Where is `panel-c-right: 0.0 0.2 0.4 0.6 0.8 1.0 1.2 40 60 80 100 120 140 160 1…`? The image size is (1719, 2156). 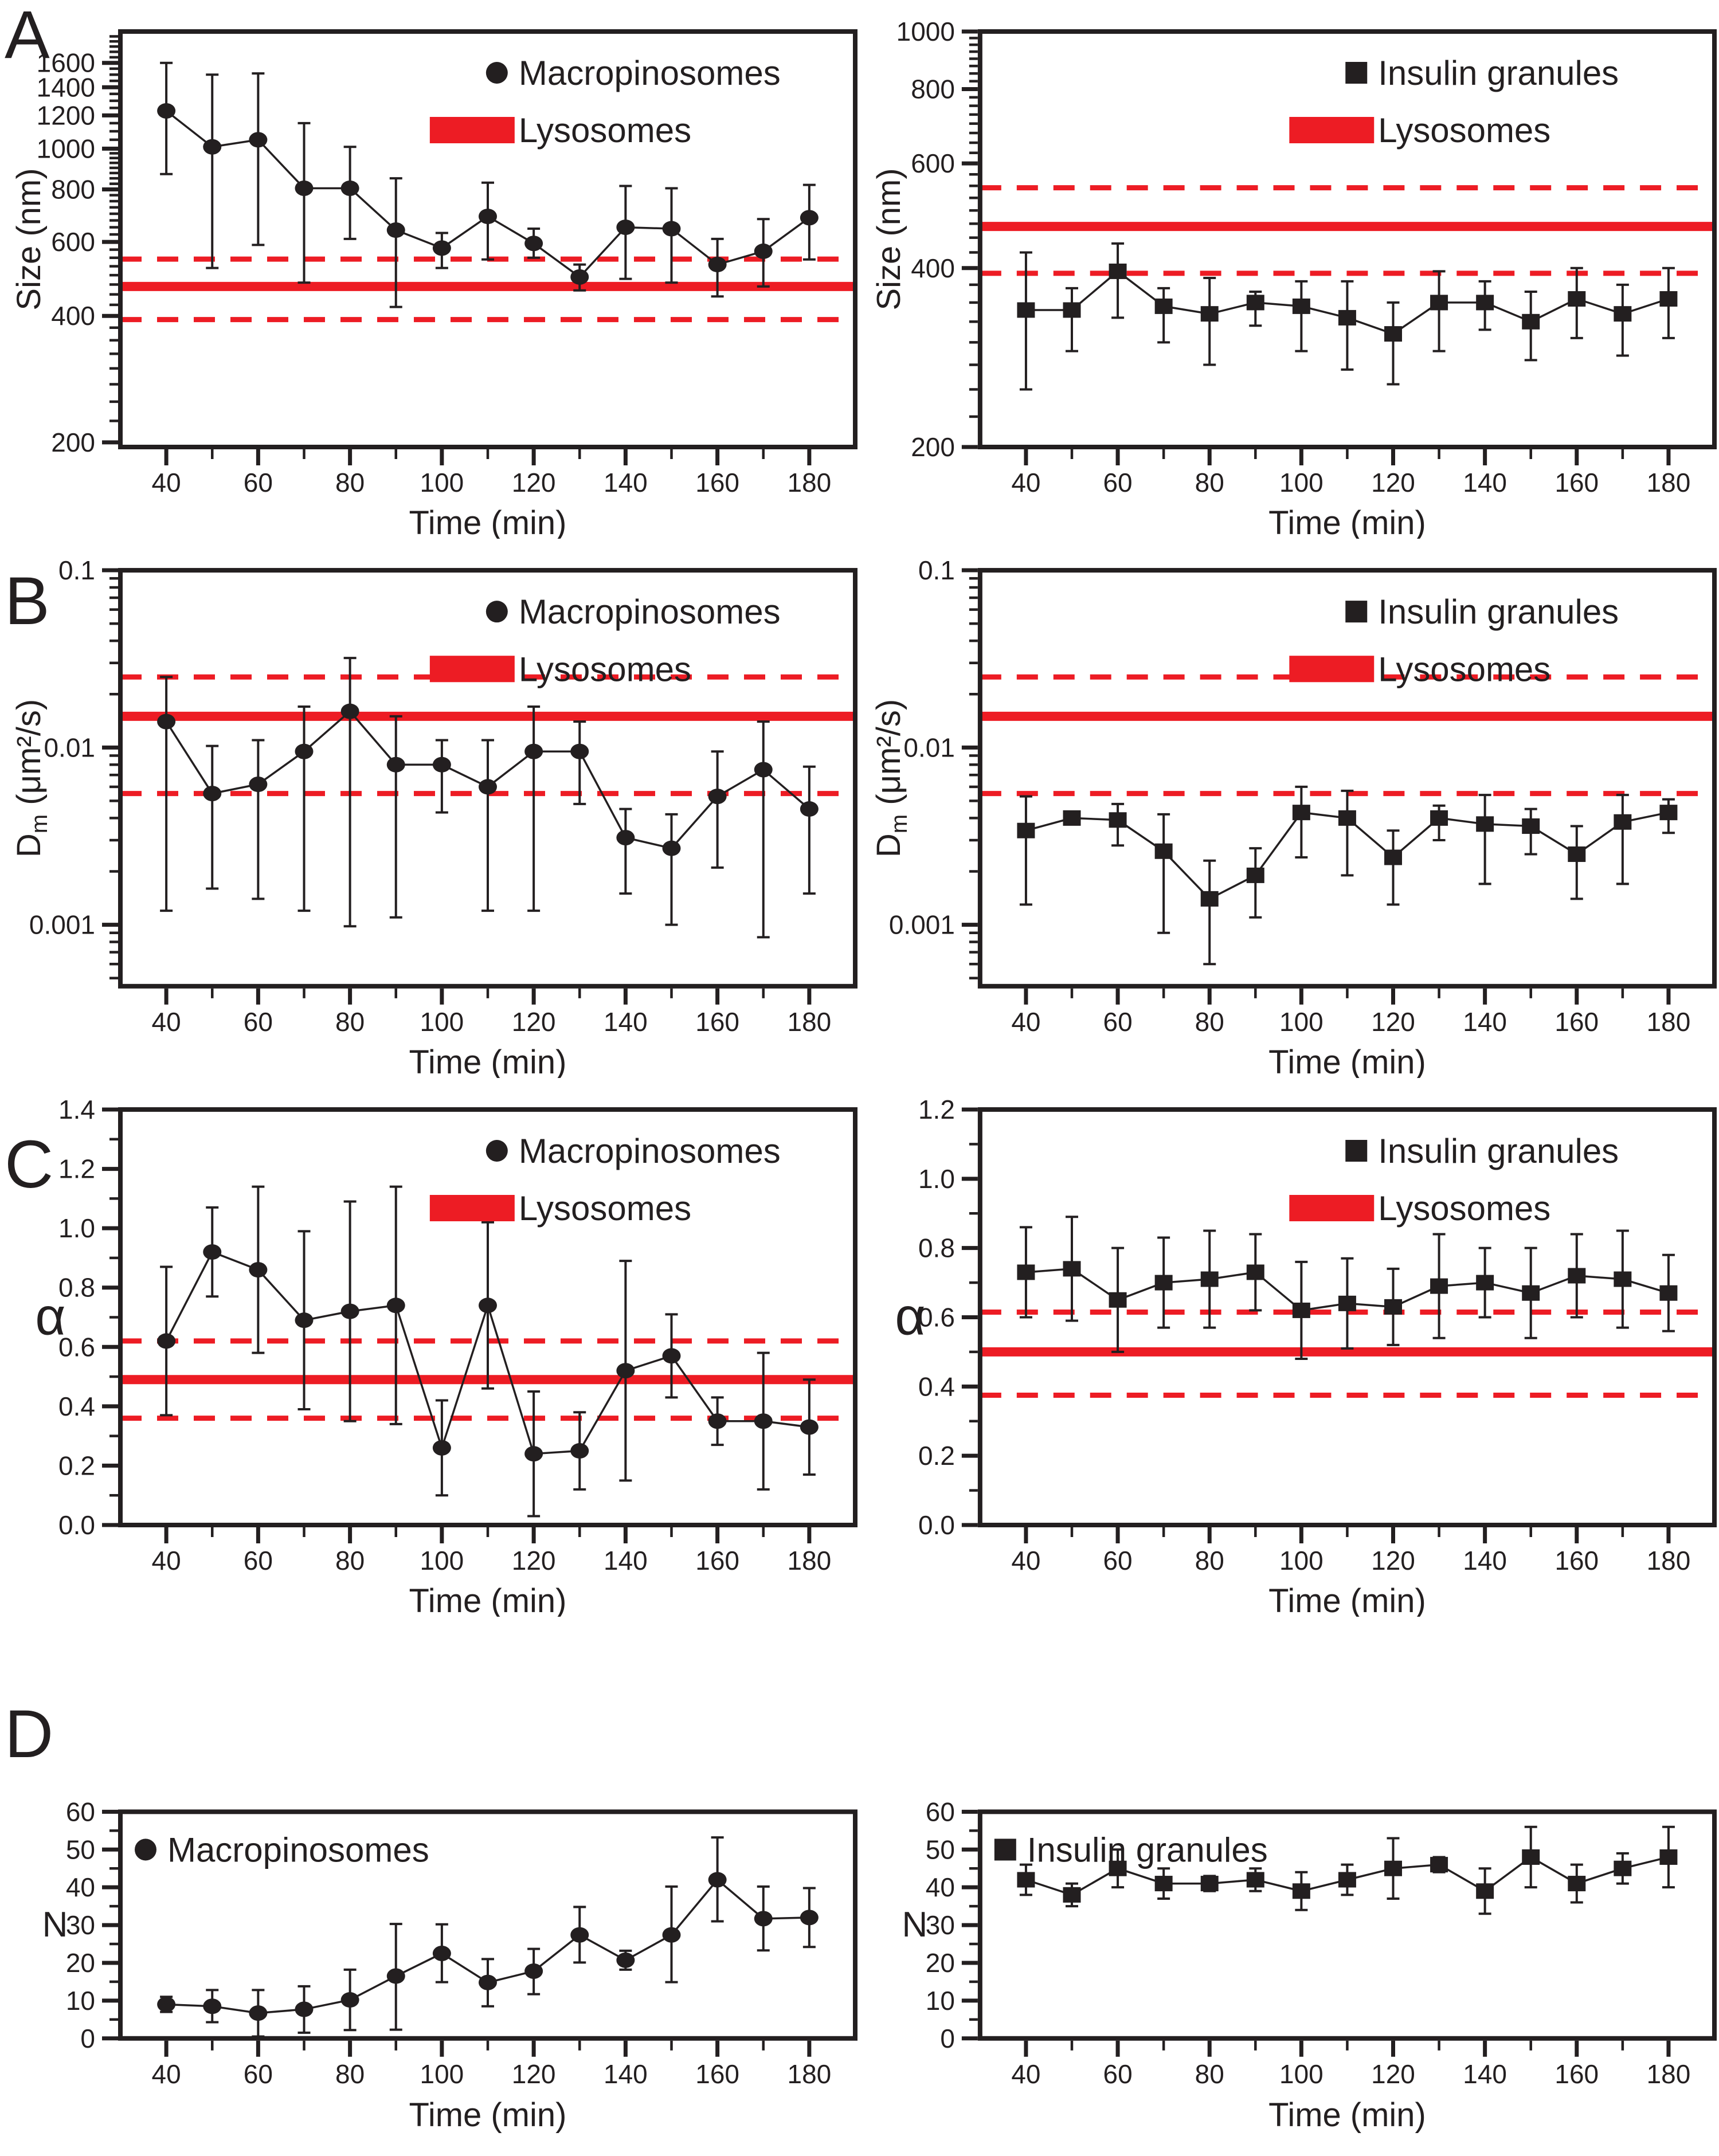
panel-c-right: 0.0 0.2 0.4 0.6 0.8 1.0 1.2 40 60 80 100 120 140 160 1… is located at coordinates (1289, 1347).